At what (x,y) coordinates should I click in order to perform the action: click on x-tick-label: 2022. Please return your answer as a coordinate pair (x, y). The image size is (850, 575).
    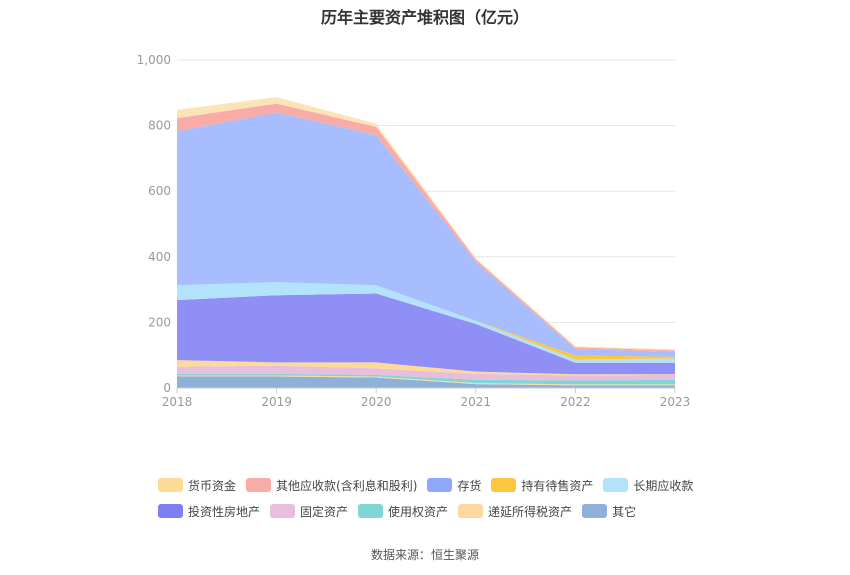
    Looking at the image, I should click on (575, 402).